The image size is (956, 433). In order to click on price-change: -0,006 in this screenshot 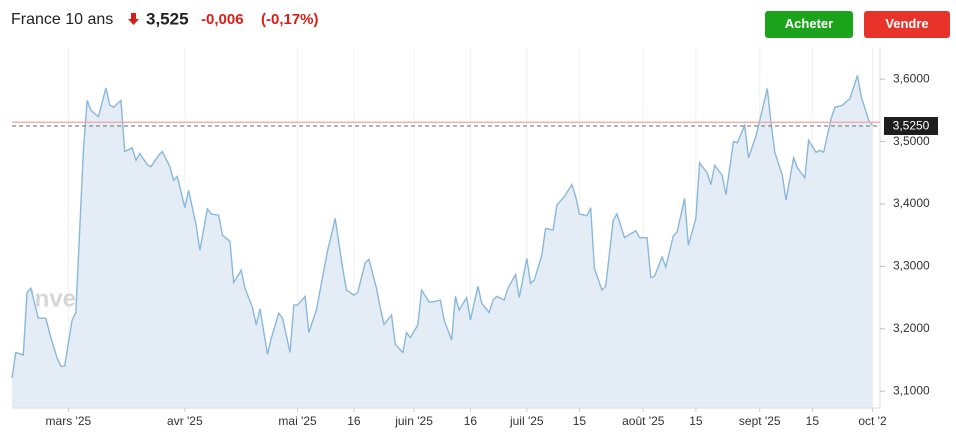, I will do `click(222, 19)`.